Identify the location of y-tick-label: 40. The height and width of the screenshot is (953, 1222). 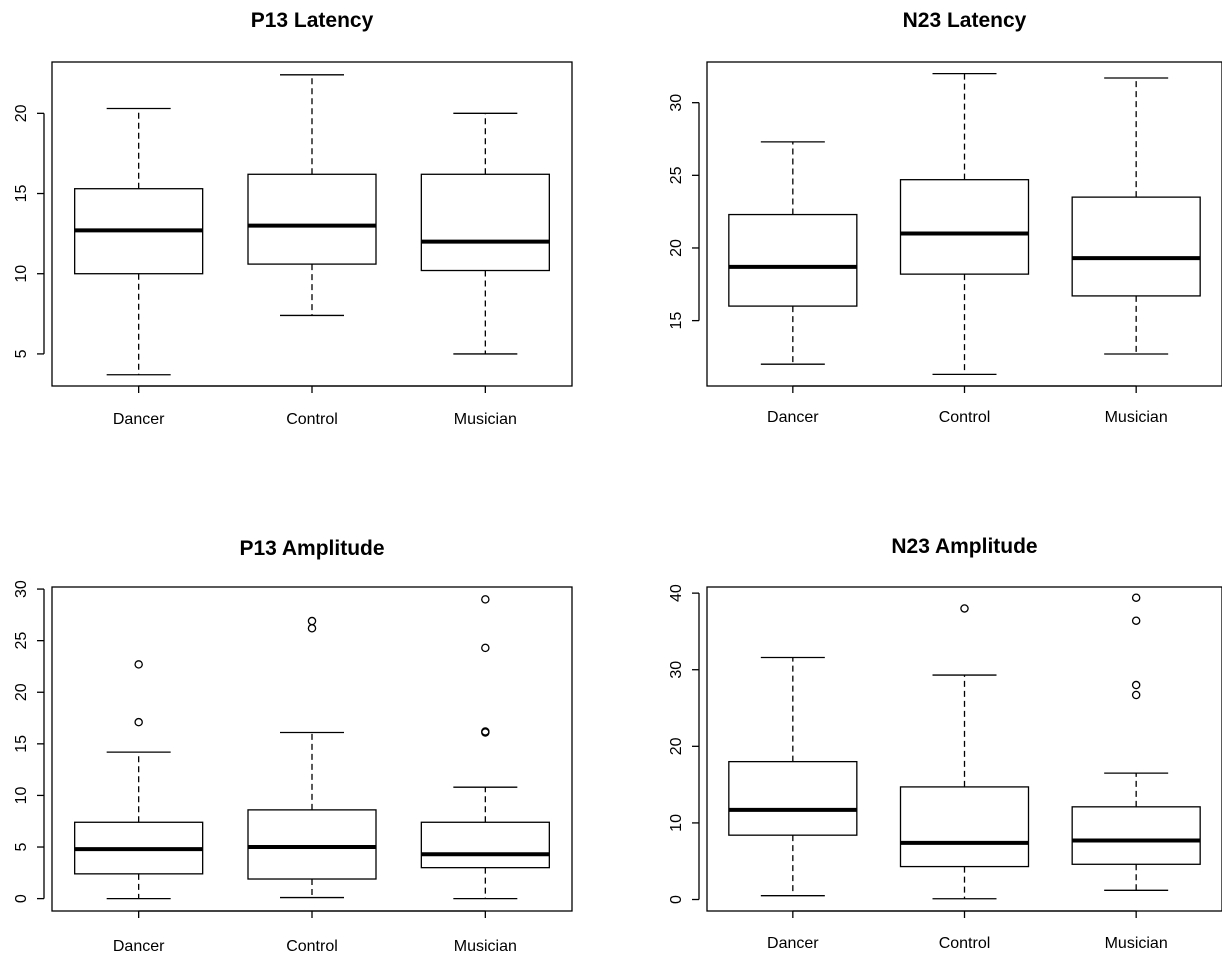
(676, 593).